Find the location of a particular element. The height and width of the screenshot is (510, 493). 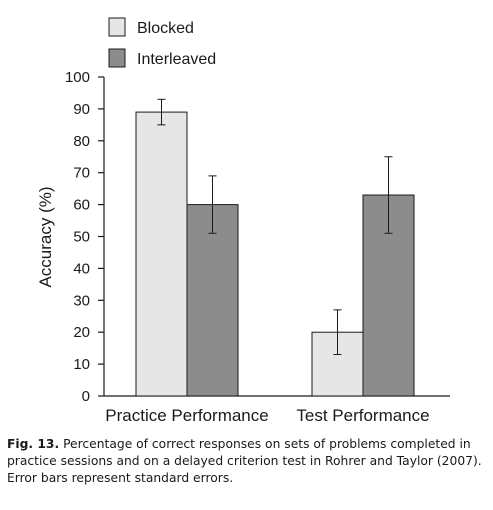

y-tick-label: 50 is located at coordinates (81, 237).